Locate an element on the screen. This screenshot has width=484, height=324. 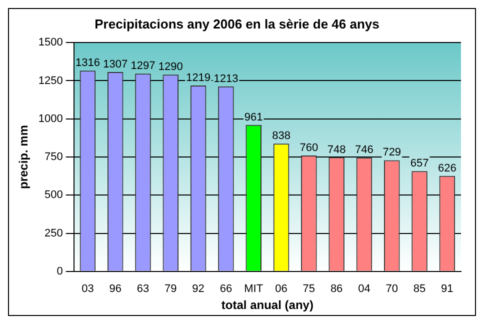
data-label: 746 is located at coordinates (364, 150).